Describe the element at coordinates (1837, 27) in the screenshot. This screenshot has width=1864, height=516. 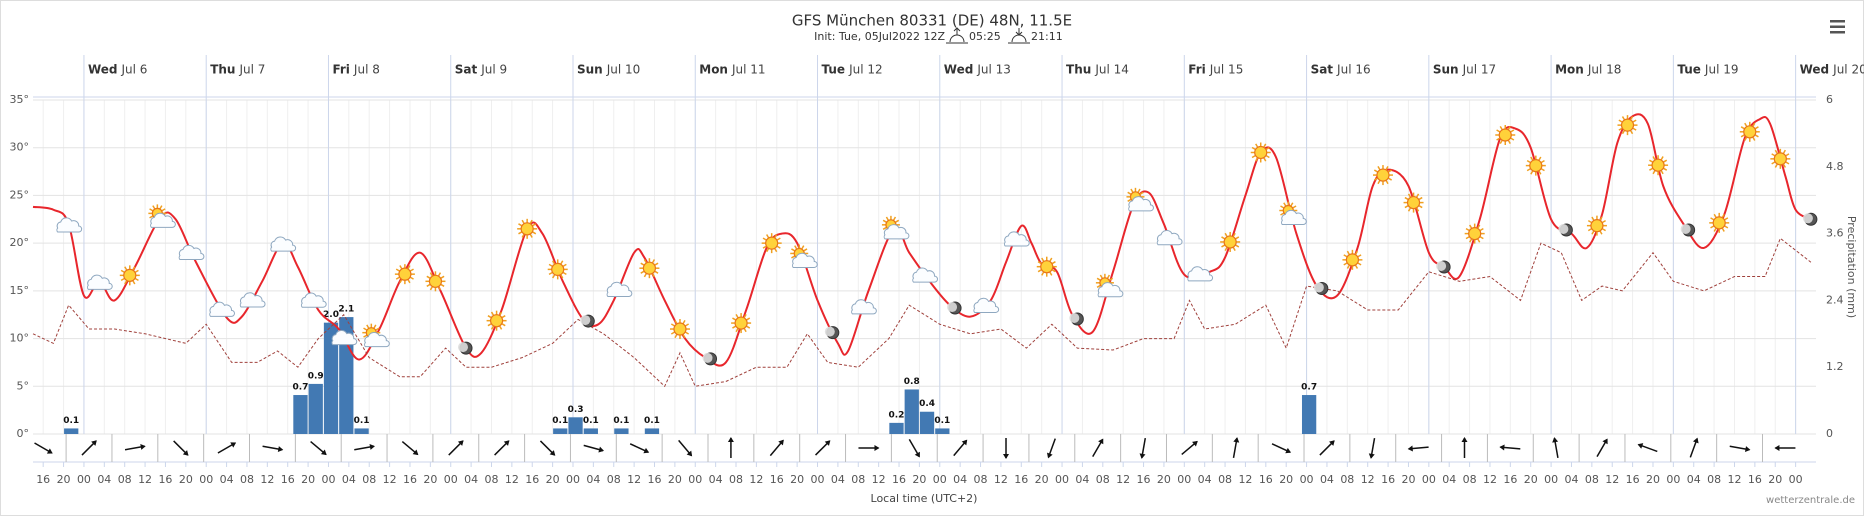
I see `menu-button` at that location.